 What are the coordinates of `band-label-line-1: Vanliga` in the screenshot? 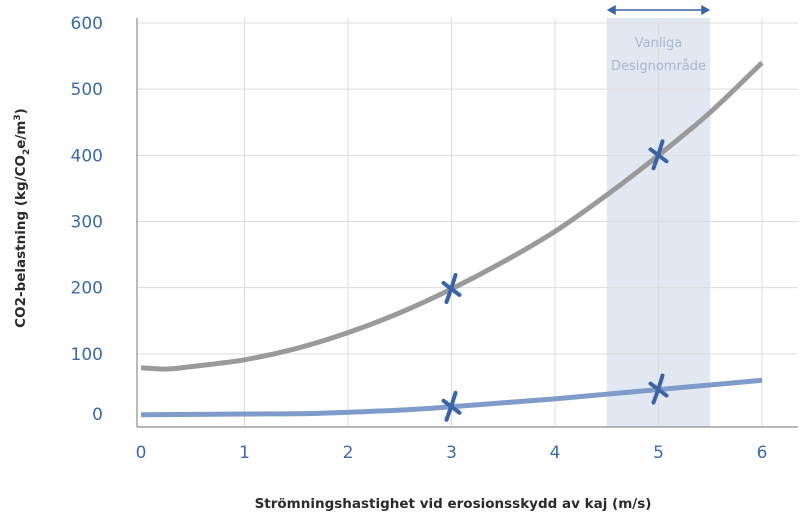 It's located at (659, 43).